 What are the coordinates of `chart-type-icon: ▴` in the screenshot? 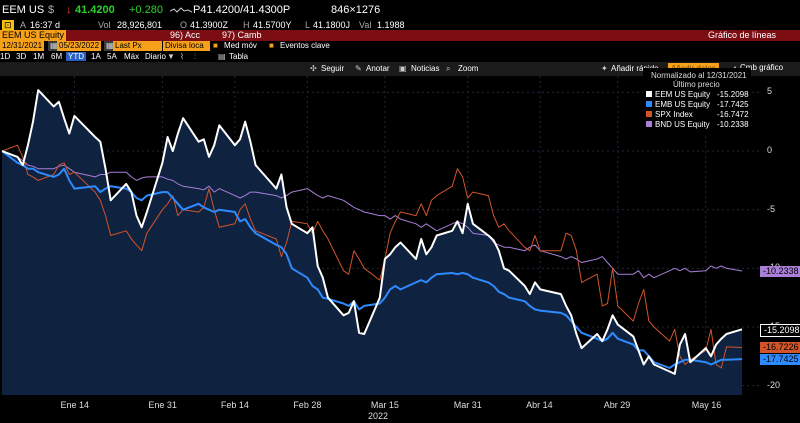 It's located at (735, 67).